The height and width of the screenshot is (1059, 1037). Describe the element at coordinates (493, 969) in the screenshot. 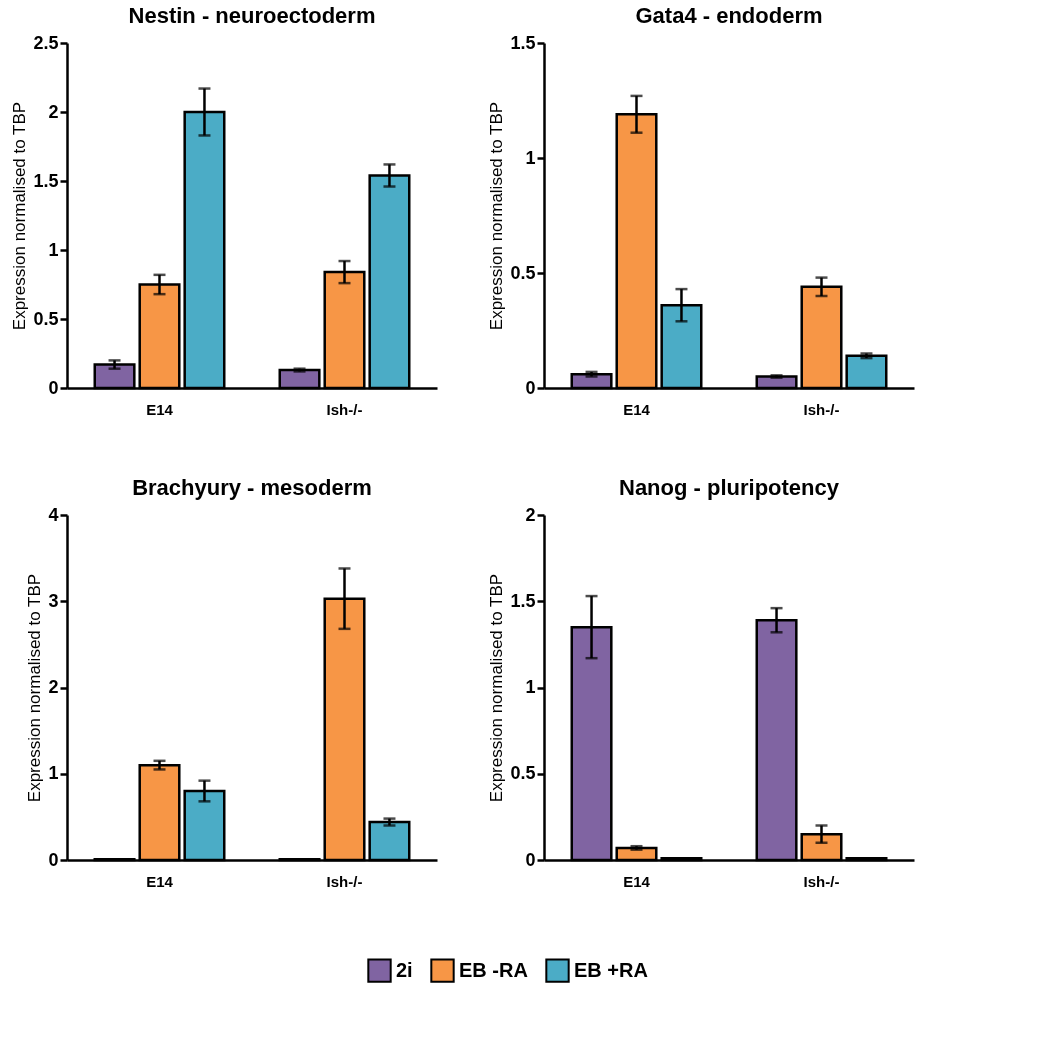

I see `legend-label: EB -RA` at that location.